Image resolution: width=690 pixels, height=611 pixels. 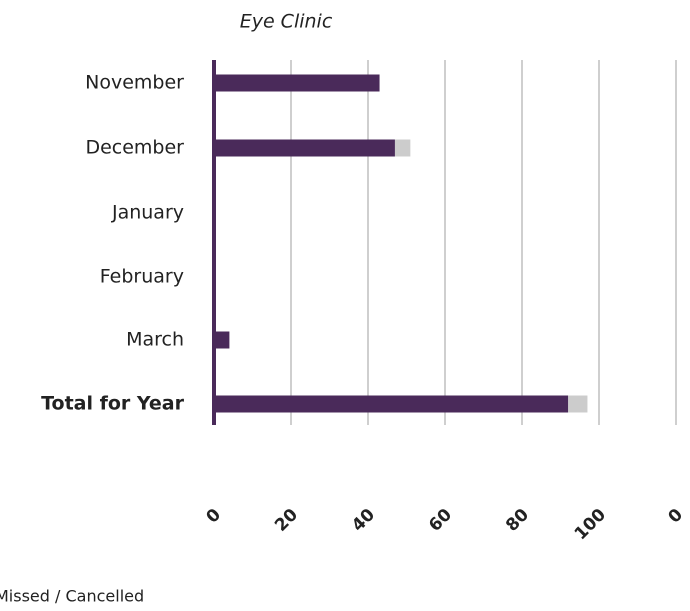 What do you see at coordinates (155, 340) in the screenshot?
I see `y-tick-label: March` at bounding box center [155, 340].